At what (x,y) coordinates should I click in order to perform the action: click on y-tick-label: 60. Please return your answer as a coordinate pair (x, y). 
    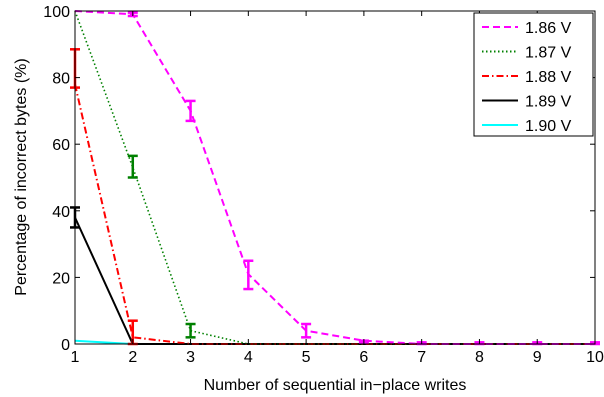
    Looking at the image, I should click on (61, 145).